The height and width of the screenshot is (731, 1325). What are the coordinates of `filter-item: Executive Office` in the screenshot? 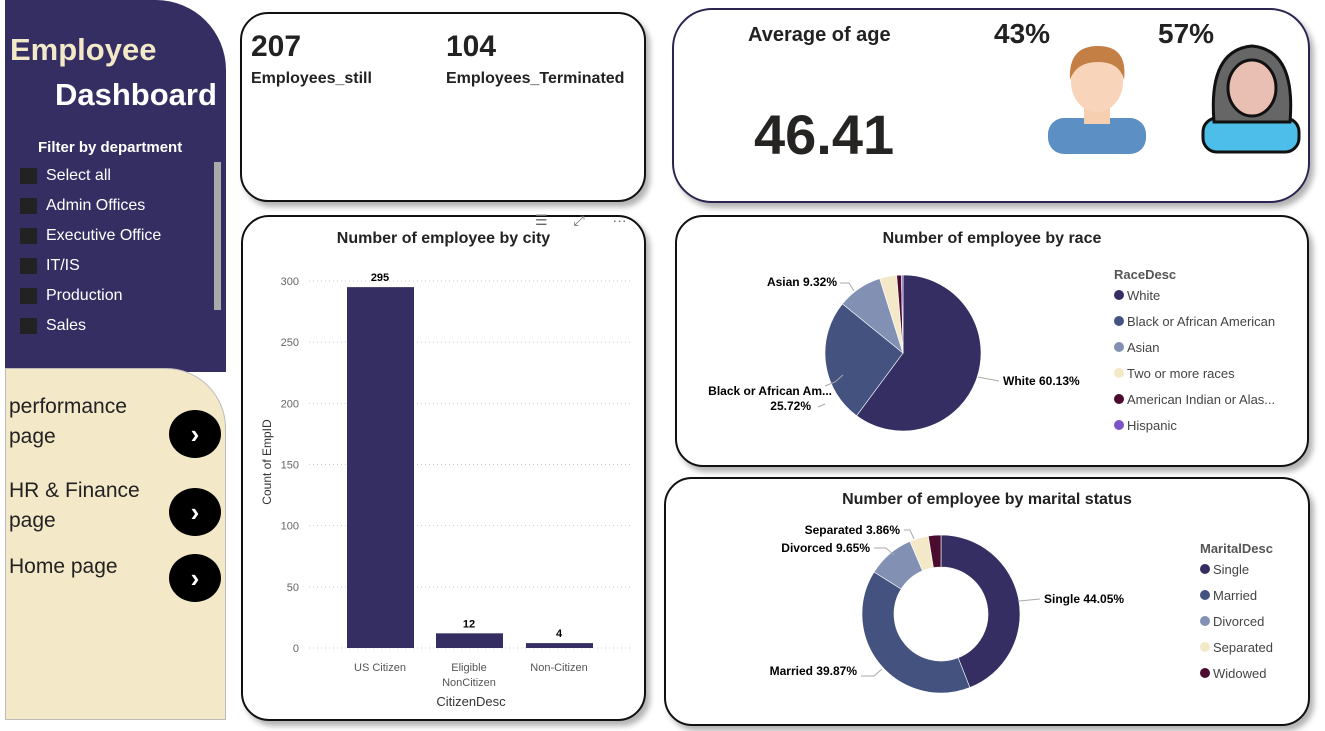 It's located at (90, 236).